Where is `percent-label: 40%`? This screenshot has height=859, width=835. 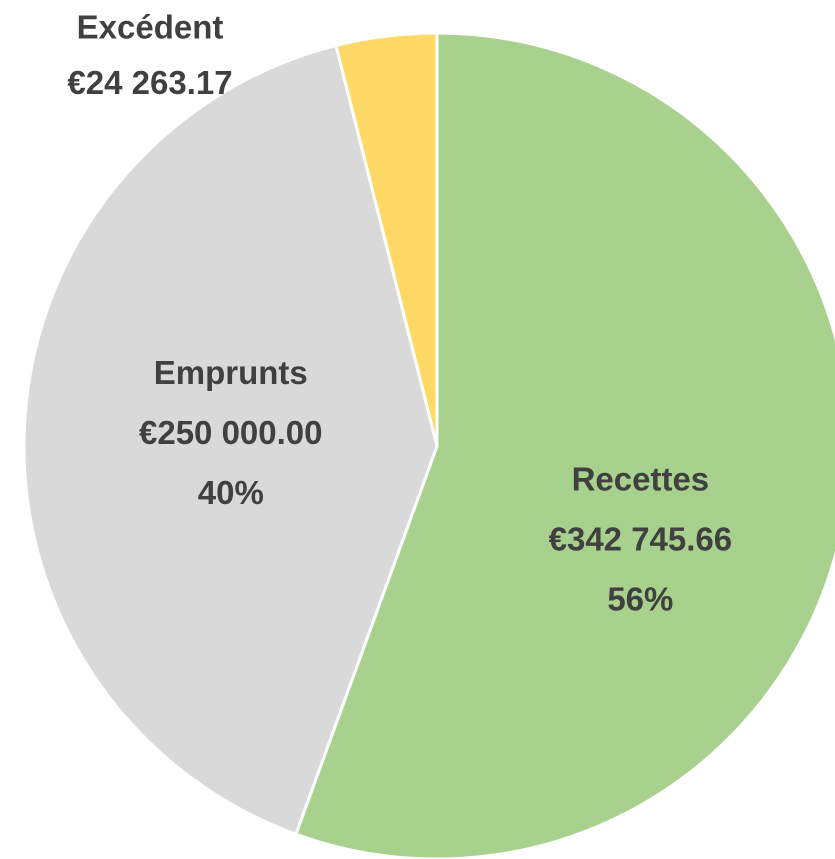 percent-label: 40% is located at coordinates (231, 492).